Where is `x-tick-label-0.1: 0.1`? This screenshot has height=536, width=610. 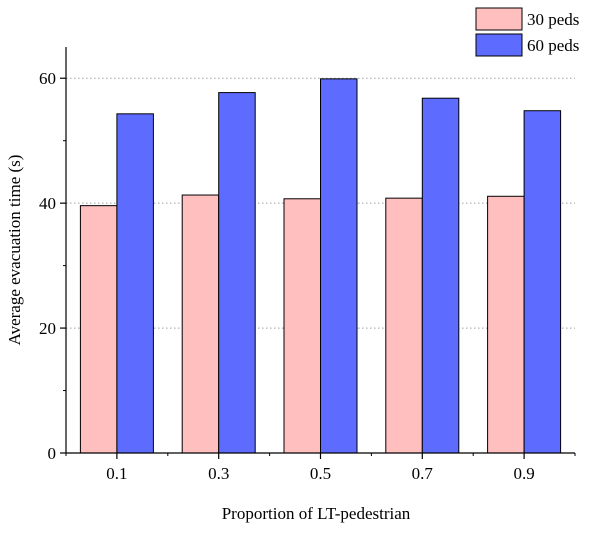 x-tick-label-0.1: 0.1 is located at coordinates (116, 473).